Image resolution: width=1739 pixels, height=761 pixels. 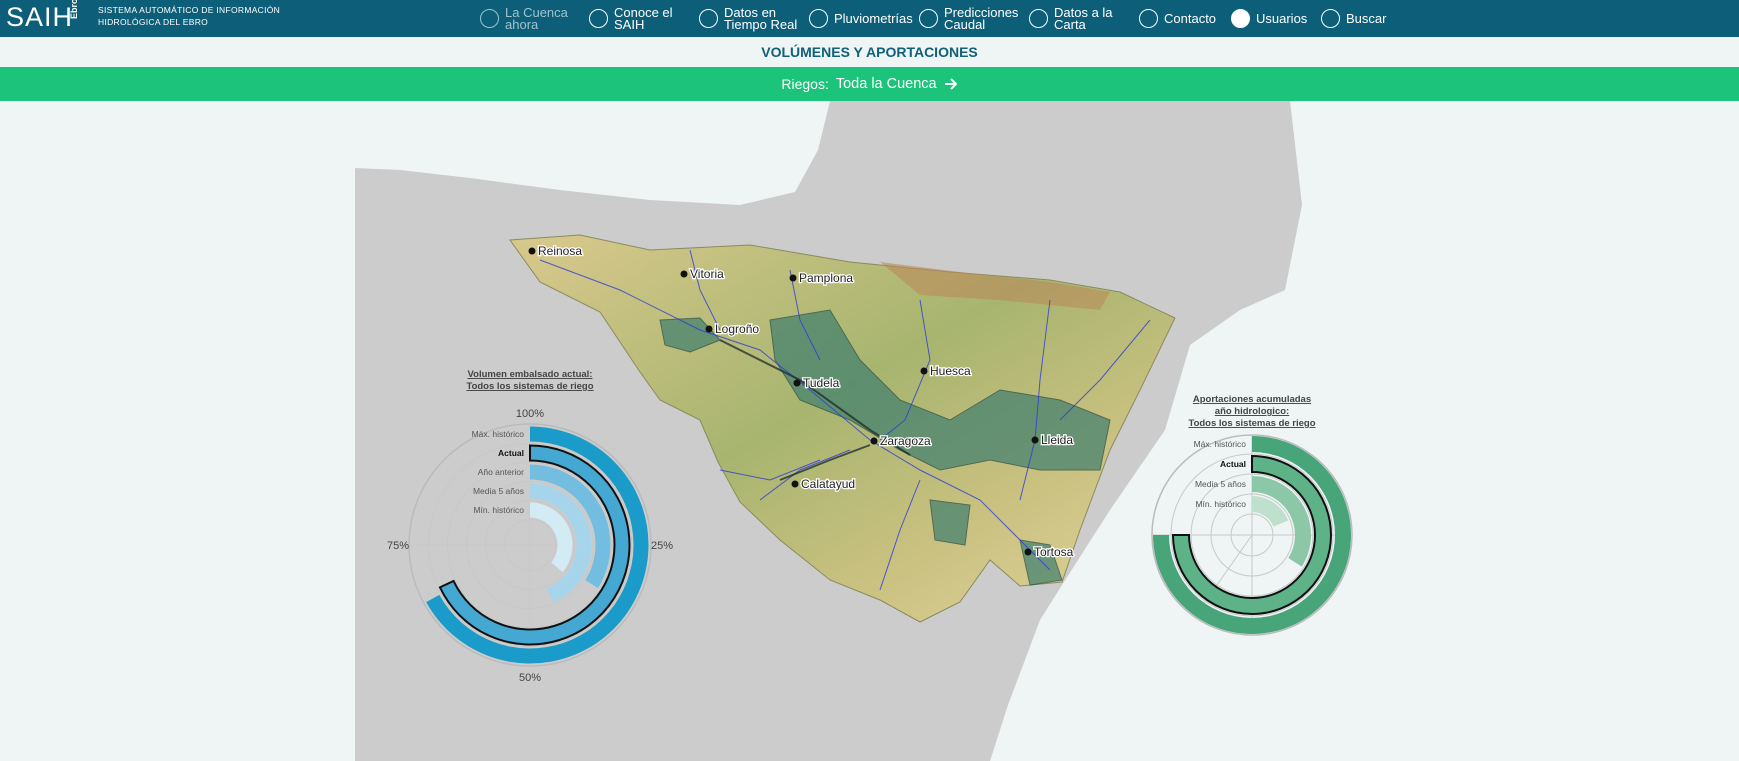 I want to click on nav-item: La Cuenca ahora, so click(x=524, y=18).